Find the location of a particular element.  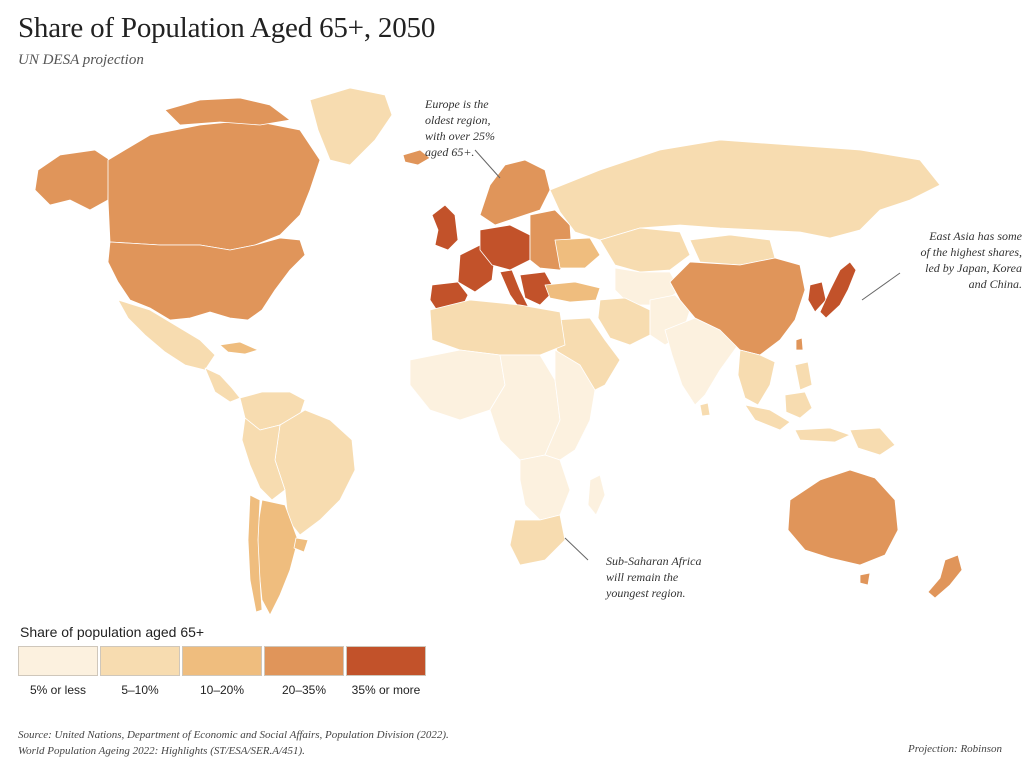

region-mexico is located at coordinates (166, 335).